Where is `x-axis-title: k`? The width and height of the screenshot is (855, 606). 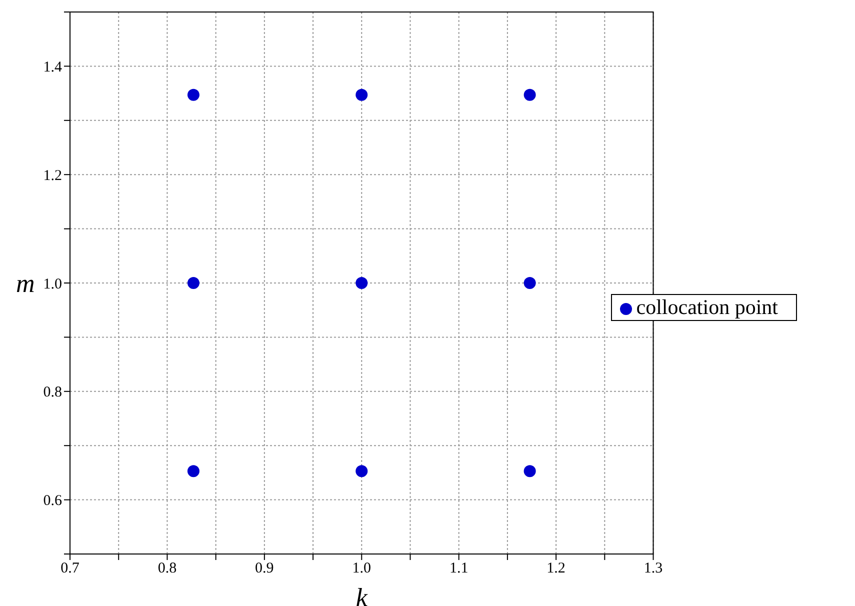
x-axis-title: k is located at coordinates (362, 594).